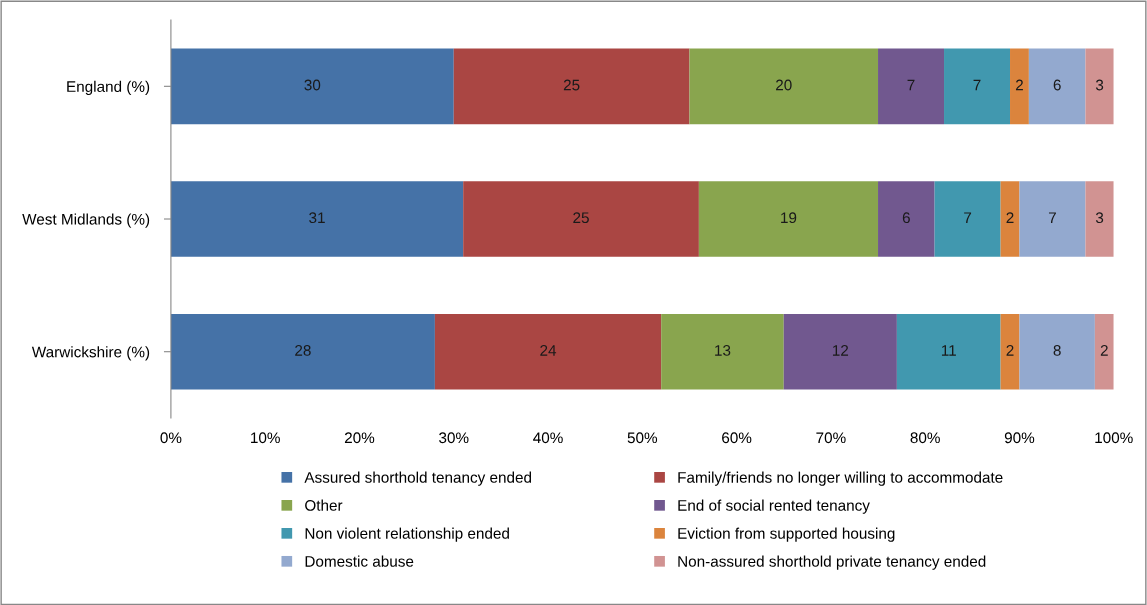 This screenshot has height=605, width=1147. Describe the element at coordinates (1114, 438) in the screenshot. I see `x-tick-label: 100%` at that location.